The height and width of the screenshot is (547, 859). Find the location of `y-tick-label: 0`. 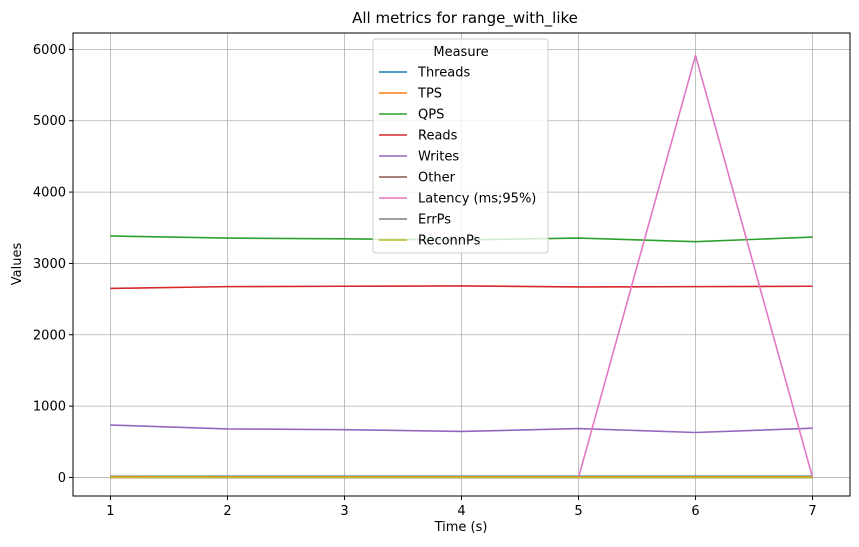

y-tick-label: 0 is located at coordinates (62, 478).